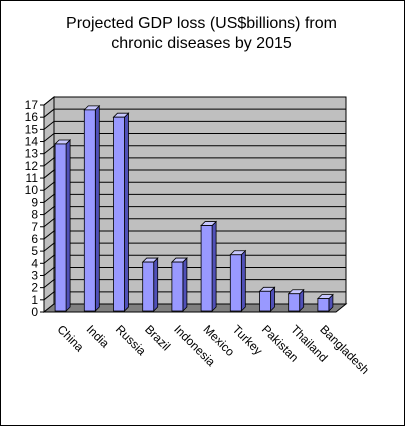 Image resolution: width=405 pixels, height=426 pixels. What do you see at coordinates (98, 336) in the screenshot?
I see `x-tick-label: India` at bounding box center [98, 336].